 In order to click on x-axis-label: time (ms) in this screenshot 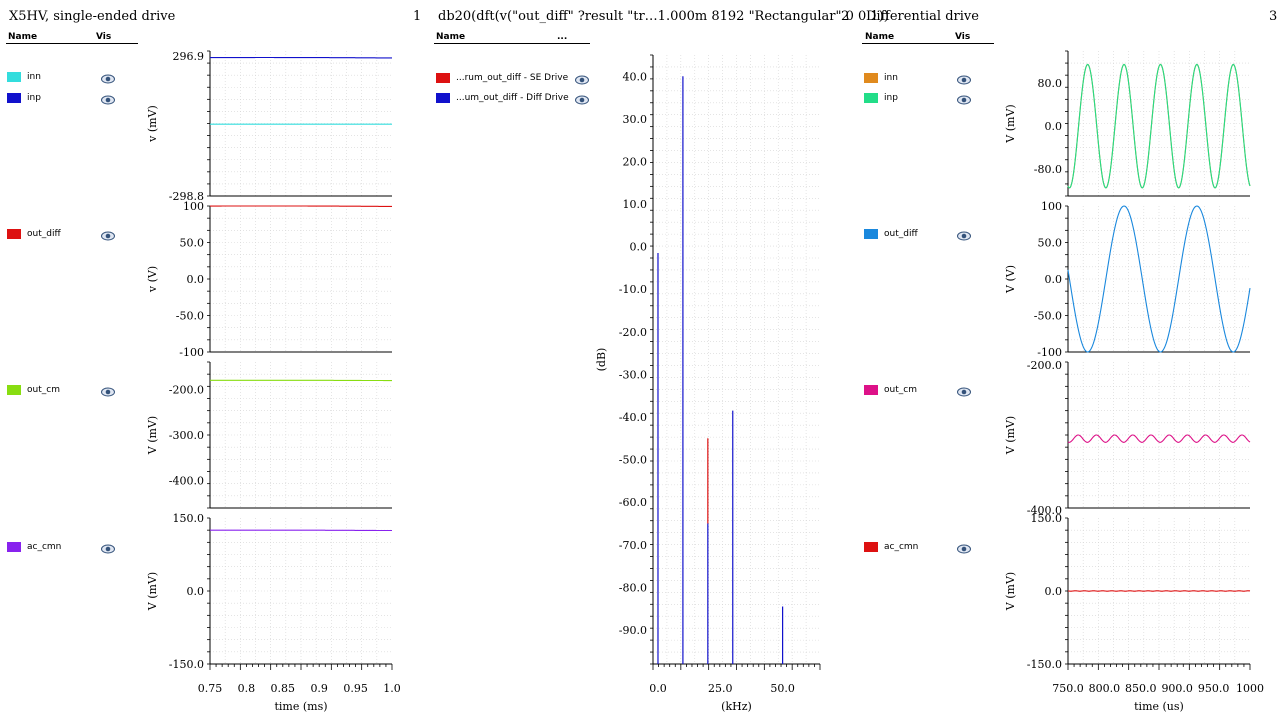, I will do `click(300, 706)`.